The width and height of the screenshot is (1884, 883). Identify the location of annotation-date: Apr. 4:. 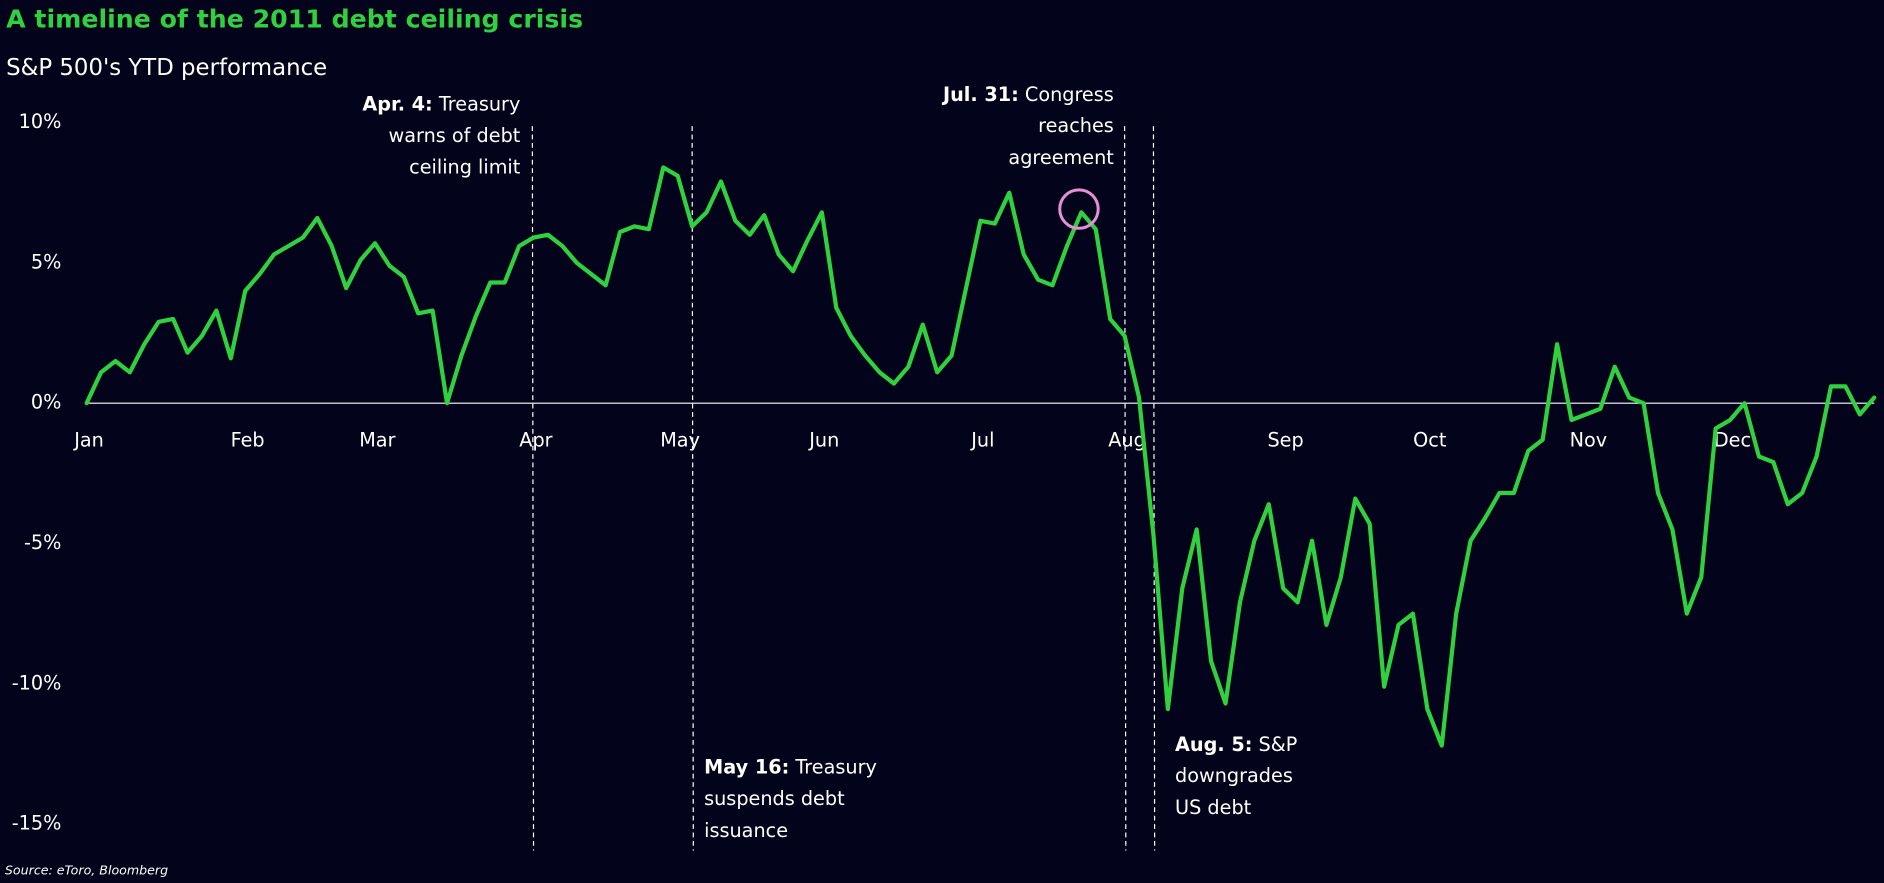
(397, 103).